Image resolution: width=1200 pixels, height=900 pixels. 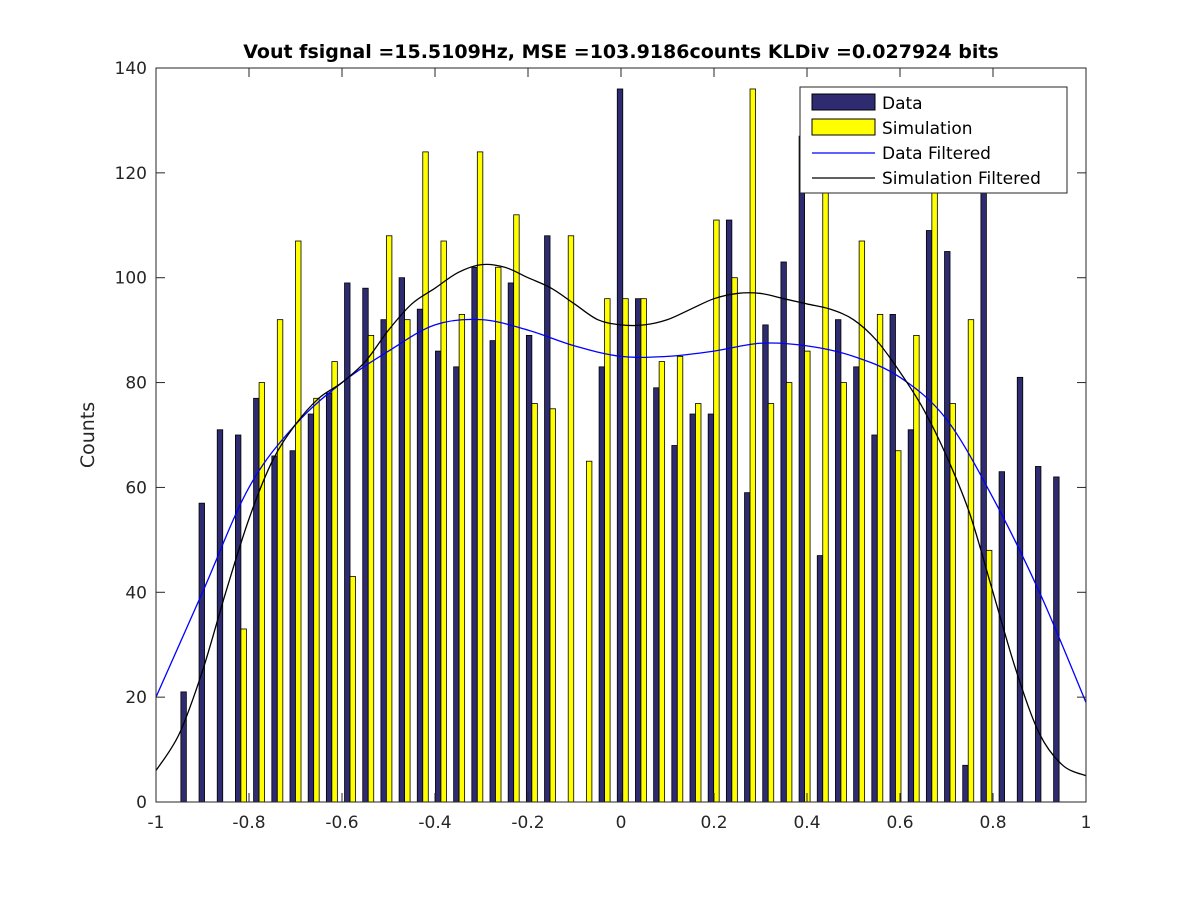 What do you see at coordinates (131, 69) in the screenshot?
I see `y-tick-label: 140` at bounding box center [131, 69].